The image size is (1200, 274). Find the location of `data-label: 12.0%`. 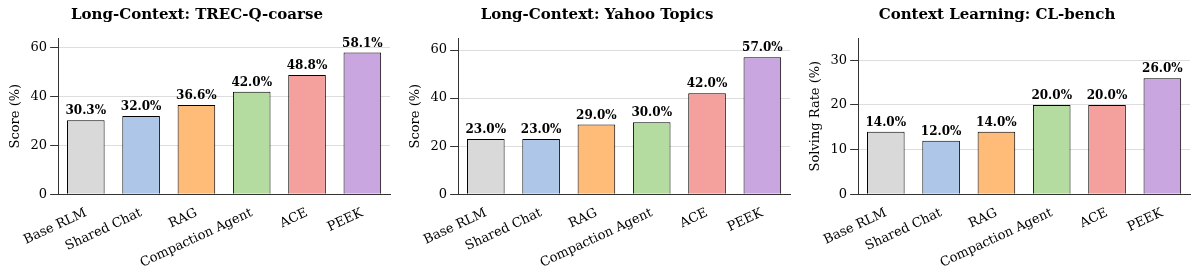

data-label: 12.0% is located at coordinates (941, 130).